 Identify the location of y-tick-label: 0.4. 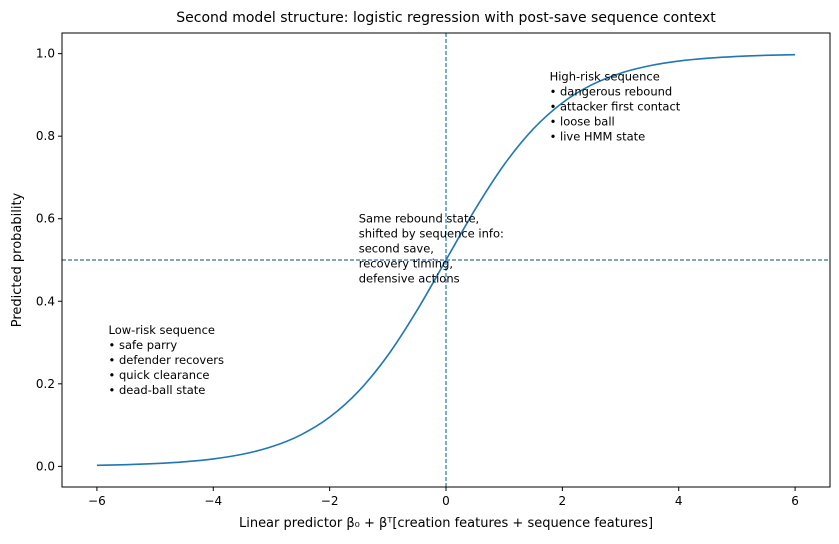
(45, 301).